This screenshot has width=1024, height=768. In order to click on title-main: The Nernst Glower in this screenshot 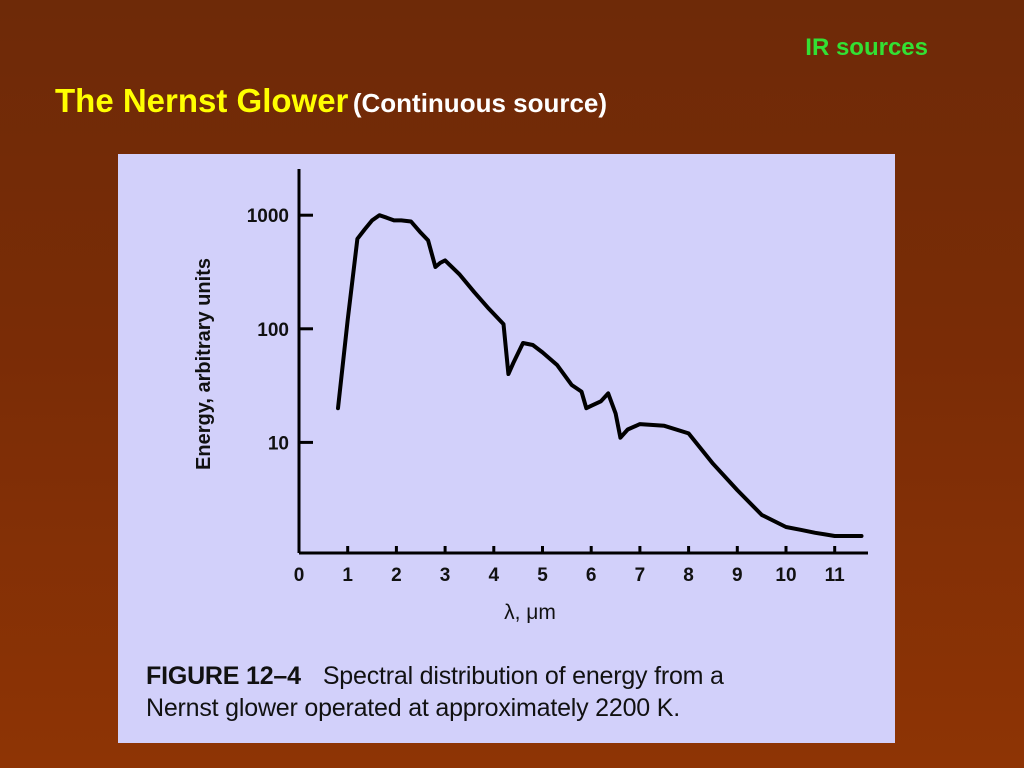, I will do `click(202, 100)`.